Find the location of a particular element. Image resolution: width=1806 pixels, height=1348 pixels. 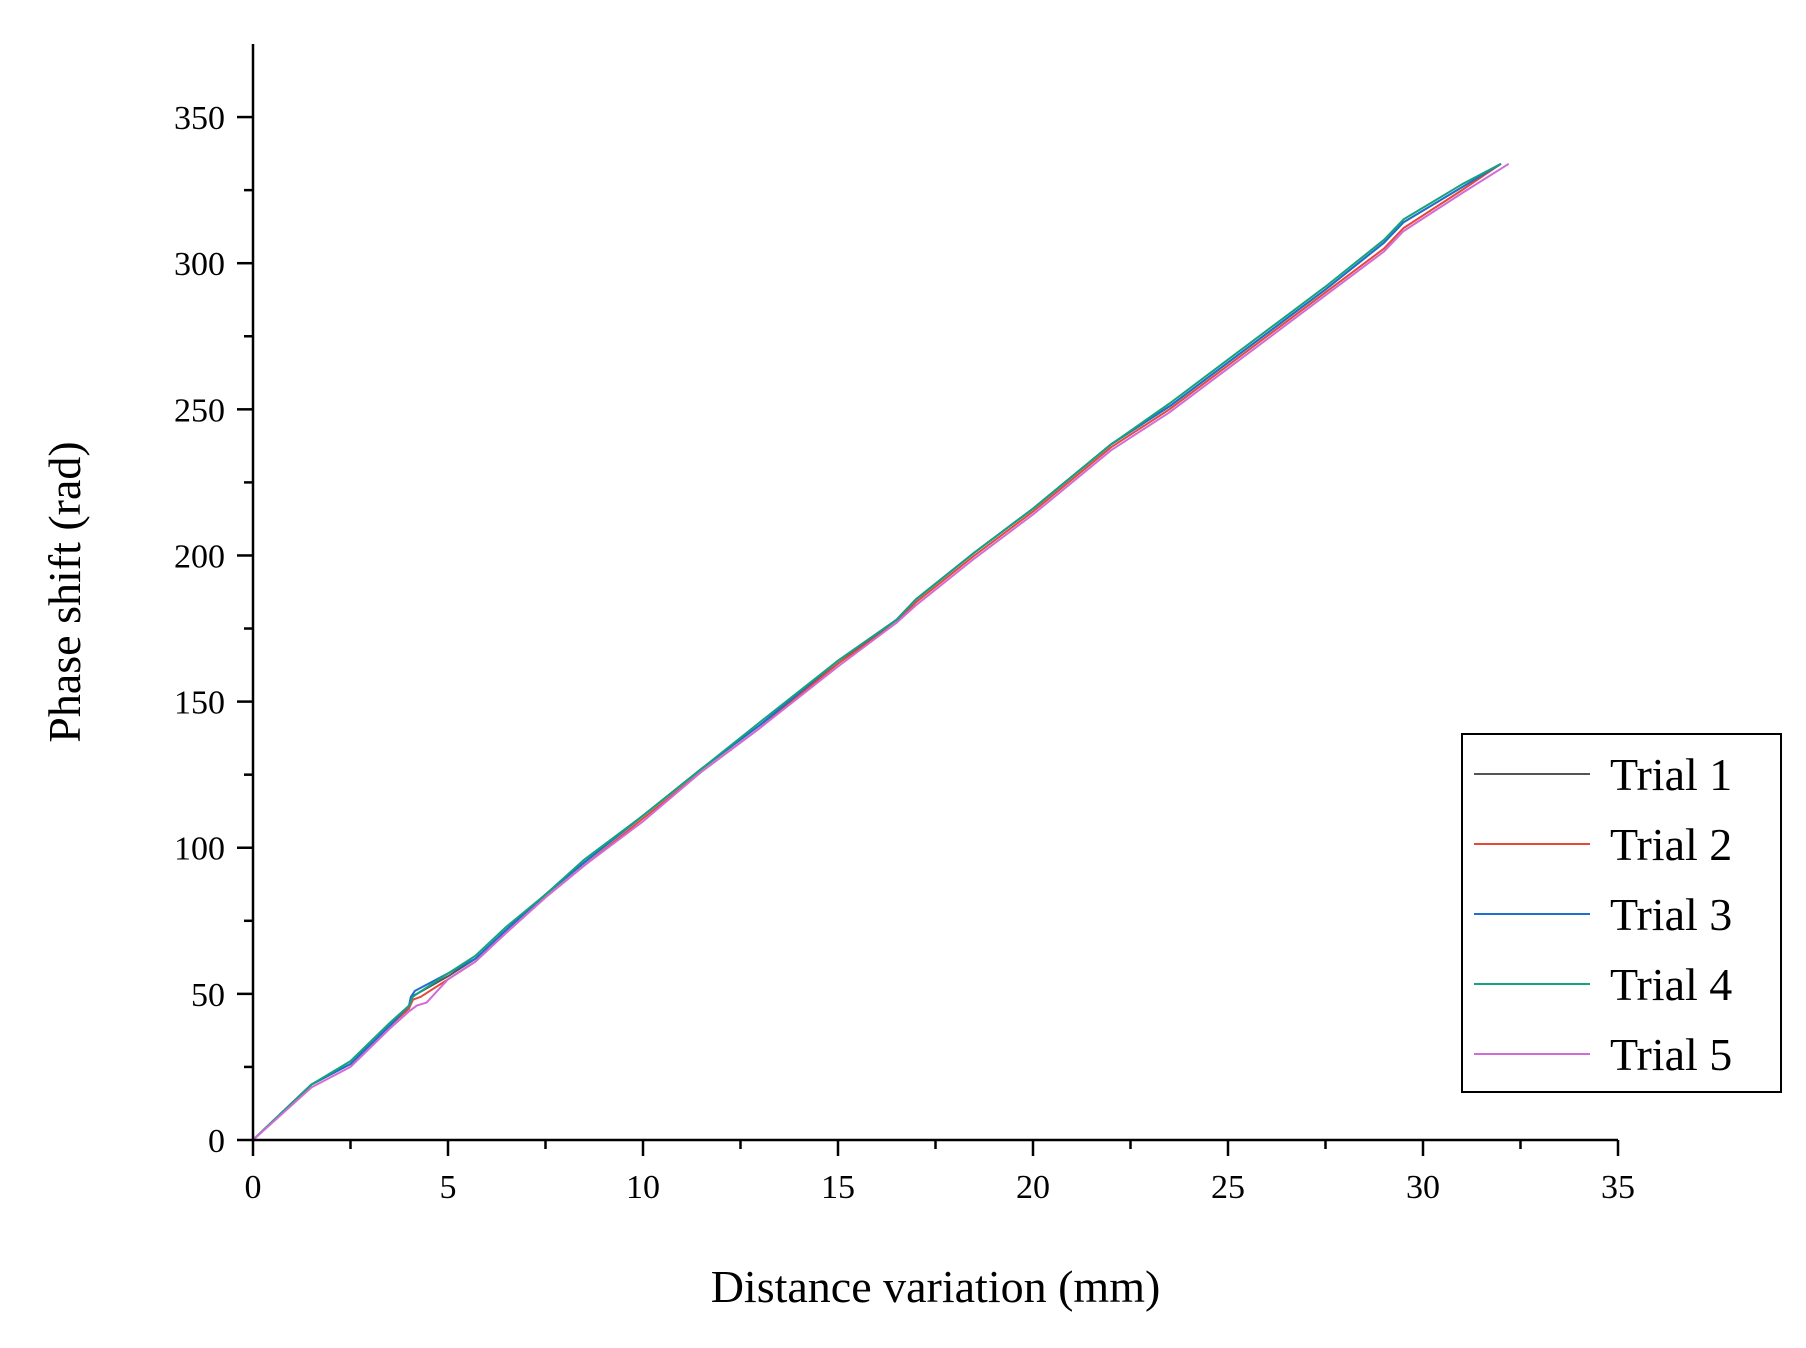

x-tick-label: 30 is located at coordinates (1423, 1187).